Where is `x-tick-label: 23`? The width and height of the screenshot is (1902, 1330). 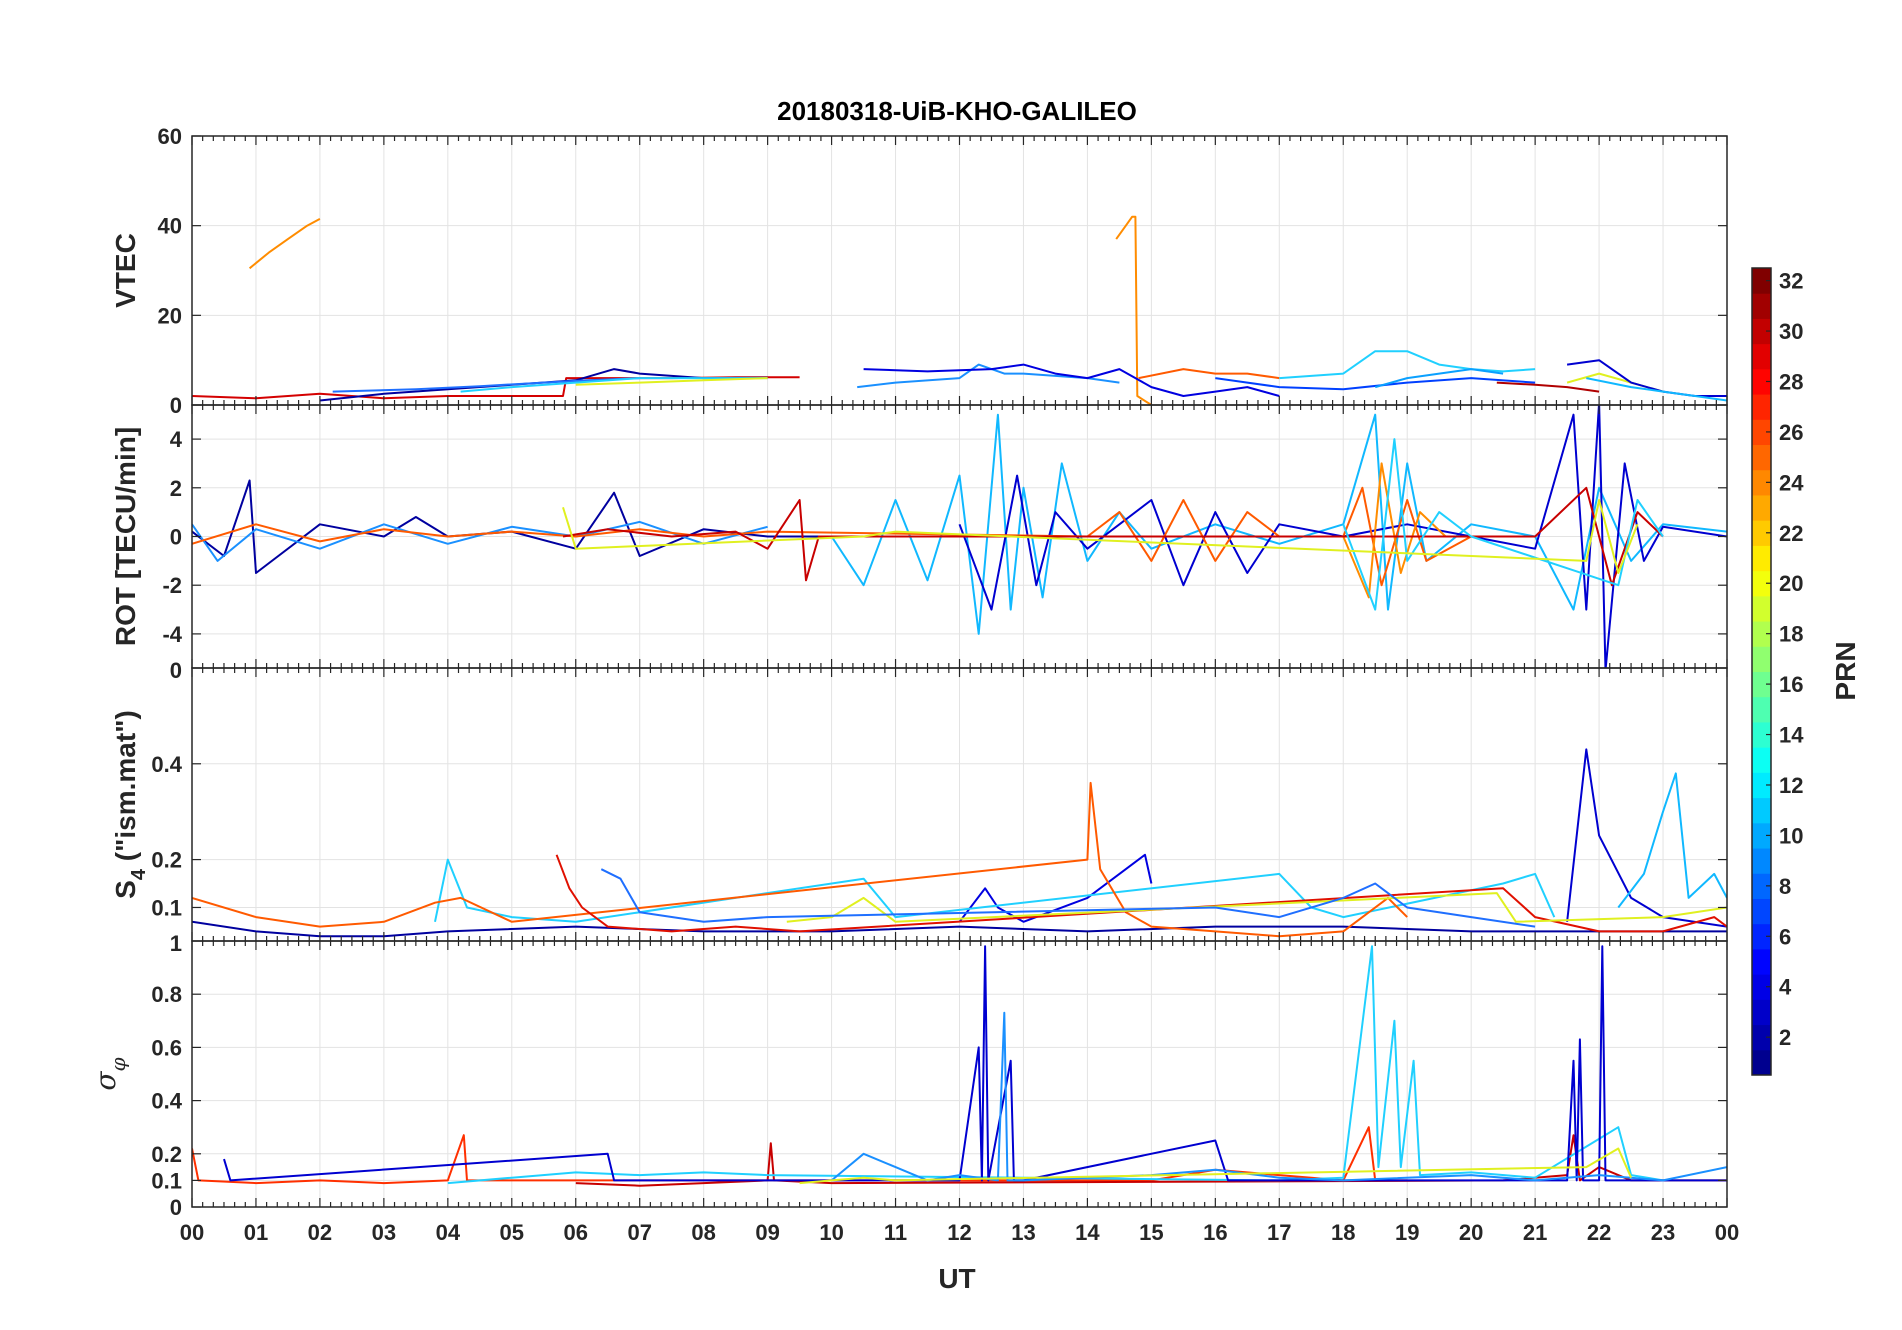 x-tick-label: 23 is located at coordinates (1663, 1232).